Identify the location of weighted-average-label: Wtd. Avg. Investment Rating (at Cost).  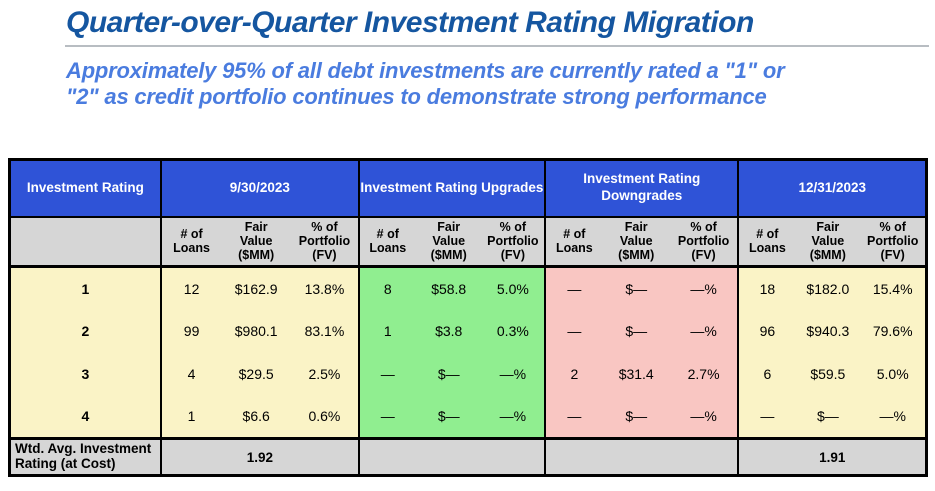
(85, 456).